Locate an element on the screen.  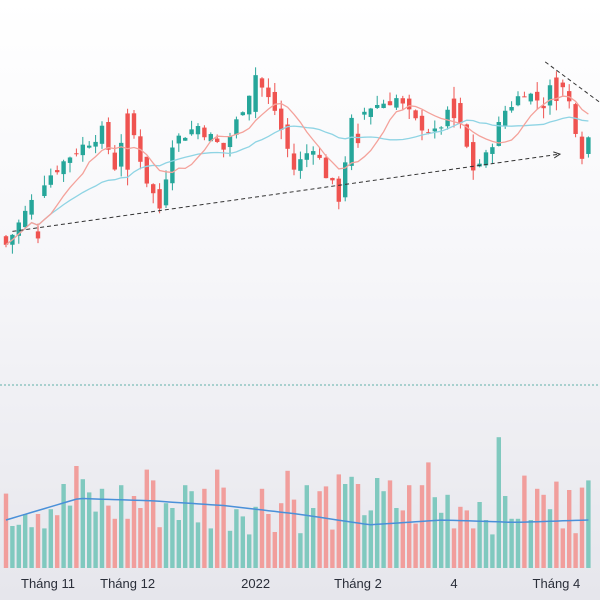
x-tick-label: Tháng 12 is located at coordinates (127, 583).